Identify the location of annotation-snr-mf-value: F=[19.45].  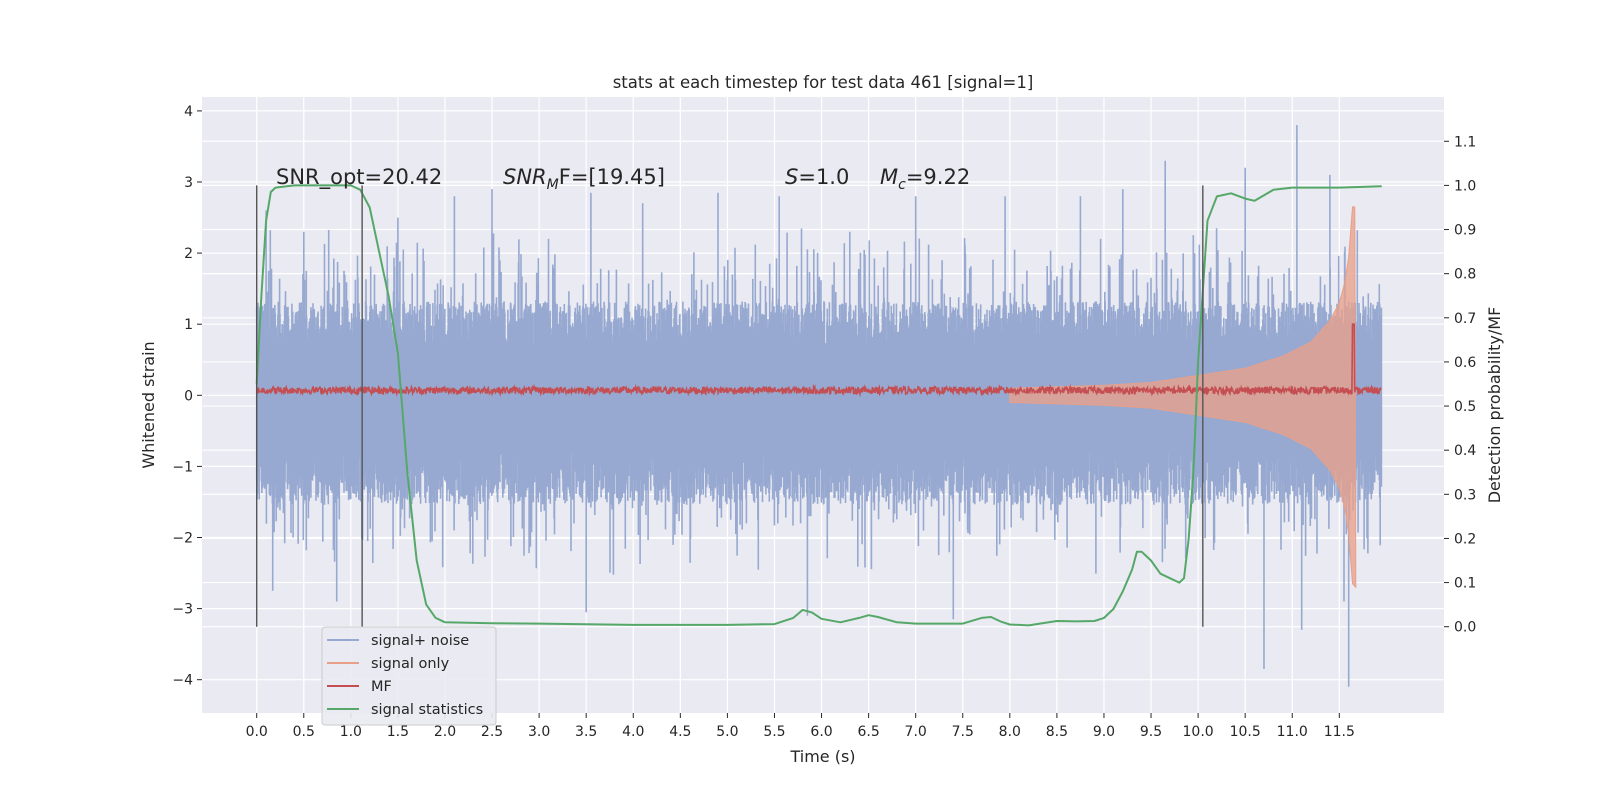
(612, 177).